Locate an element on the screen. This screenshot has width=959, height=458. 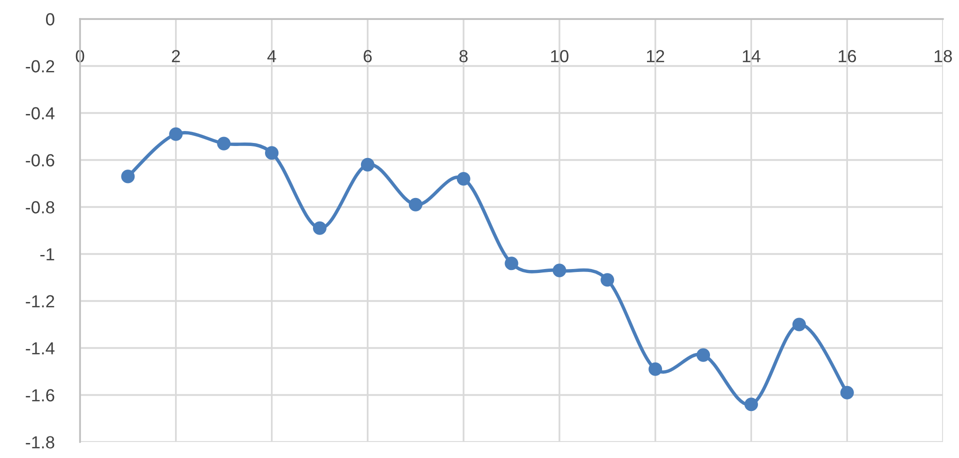
y-tick-label: -1.8 is located at coordinates (40, 442).